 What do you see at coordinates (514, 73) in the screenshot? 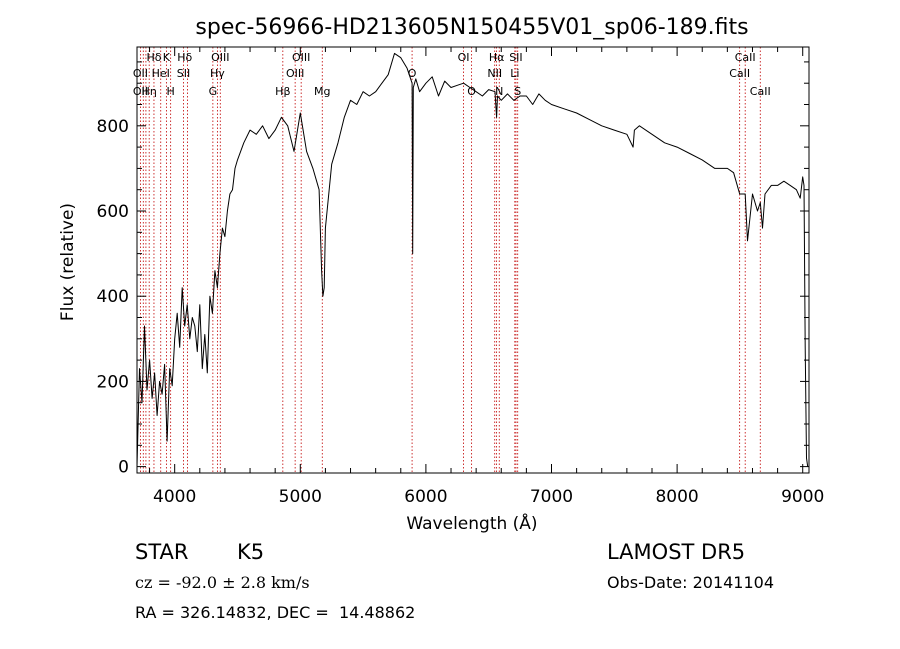
I see `line-label: Li` at bounding box center [514, 73].